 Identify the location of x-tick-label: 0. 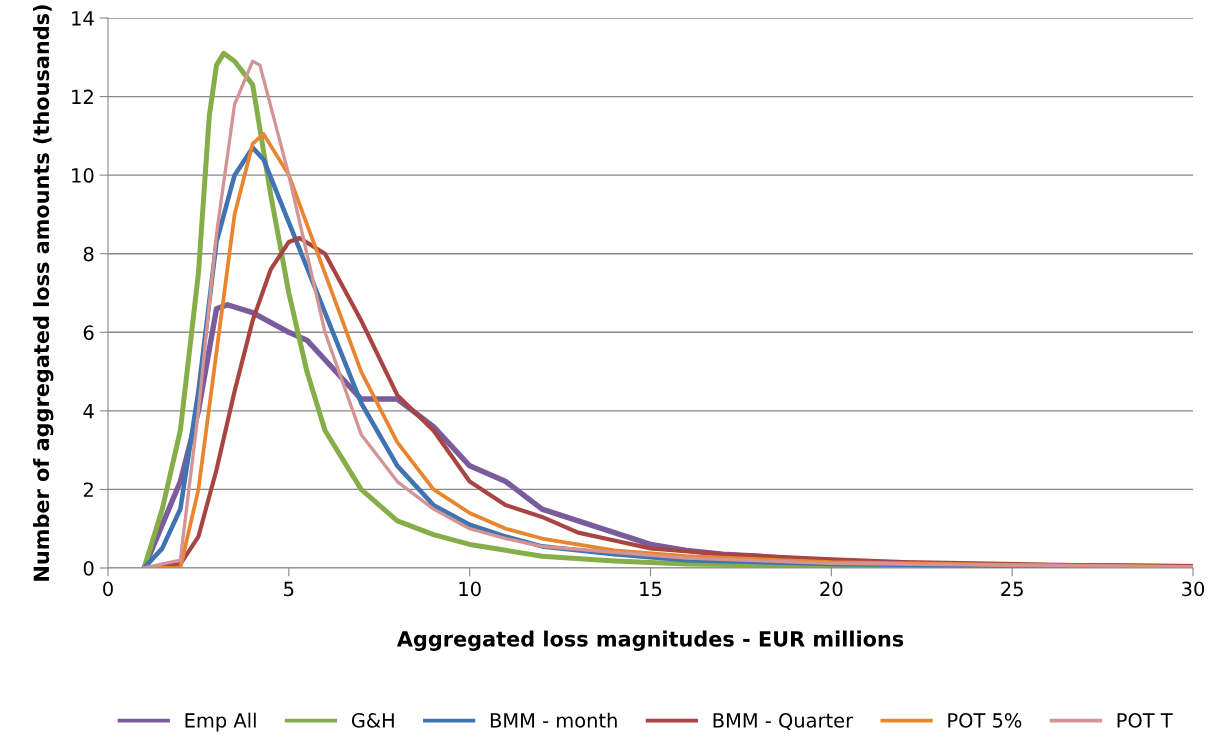
(108, 589).